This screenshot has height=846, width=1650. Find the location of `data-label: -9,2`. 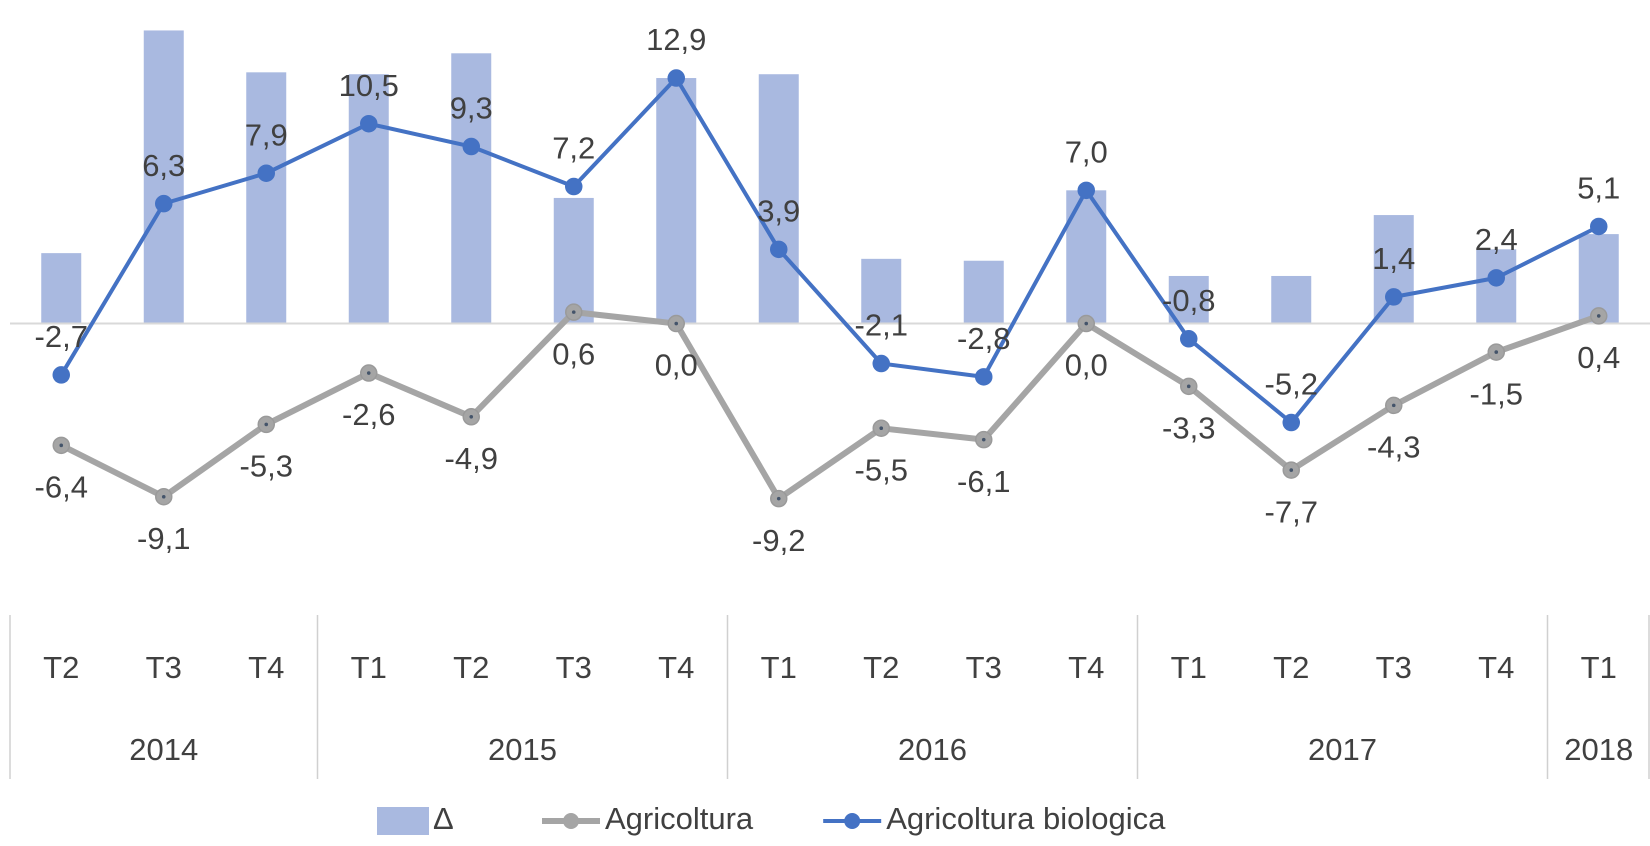

data-label: -9,2 is located at coordinates (778, 540).